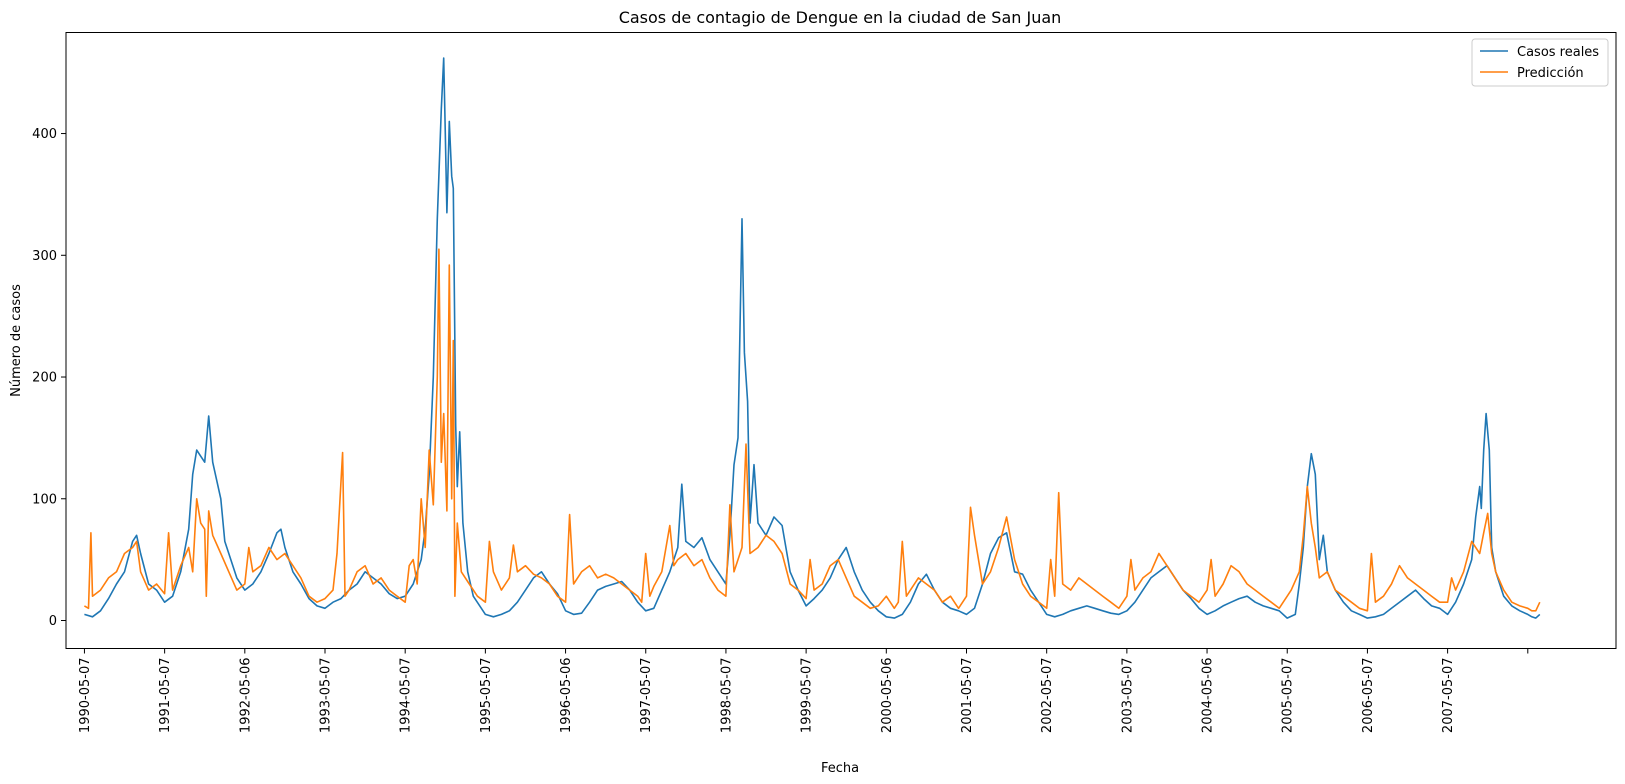  I want to click on x-tick-label: 1996-05-06, so click(566, 696).